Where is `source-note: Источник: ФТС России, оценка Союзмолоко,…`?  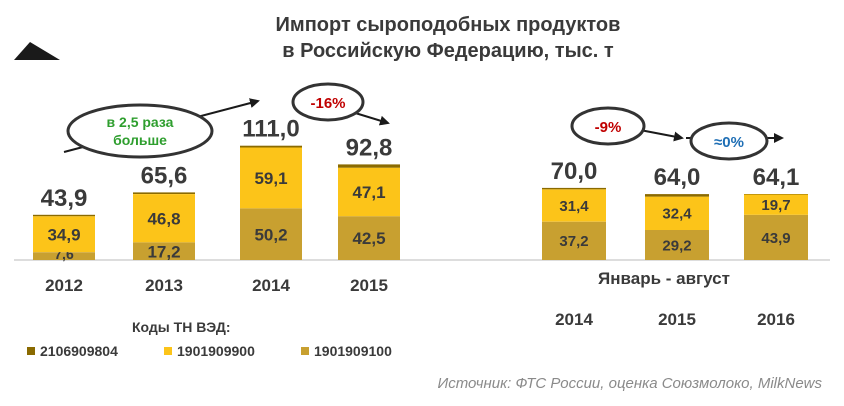
source-note: Источник: ФТС России, оценка Союзмолоко,… is located at coordinates (629, 383).